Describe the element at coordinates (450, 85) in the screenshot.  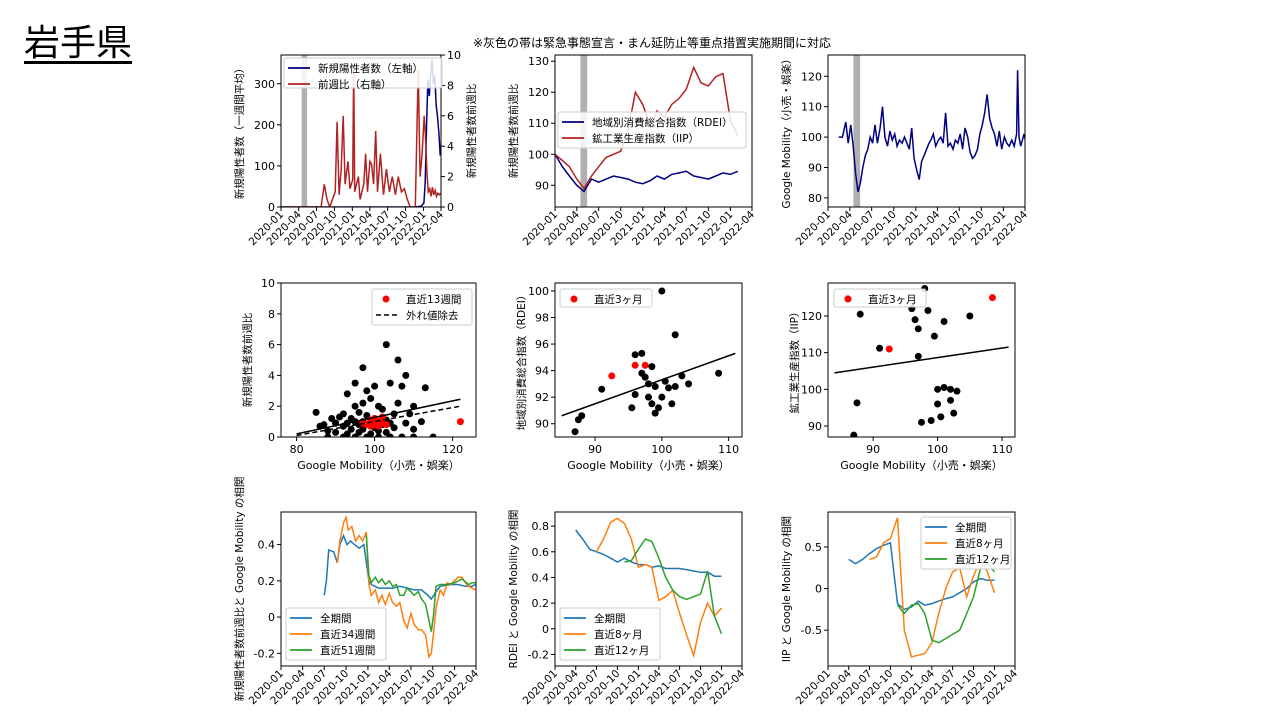
I see `y2-tick-label: 8` at that location.